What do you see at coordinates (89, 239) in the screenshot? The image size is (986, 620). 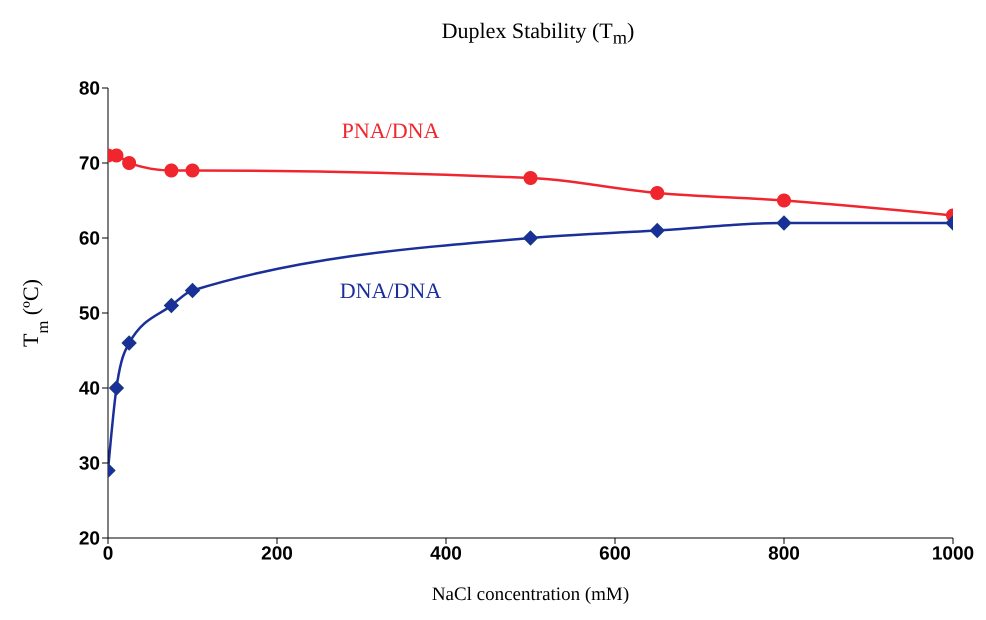 I see `y-tick-label: 60` at bounding box center [89, 239].